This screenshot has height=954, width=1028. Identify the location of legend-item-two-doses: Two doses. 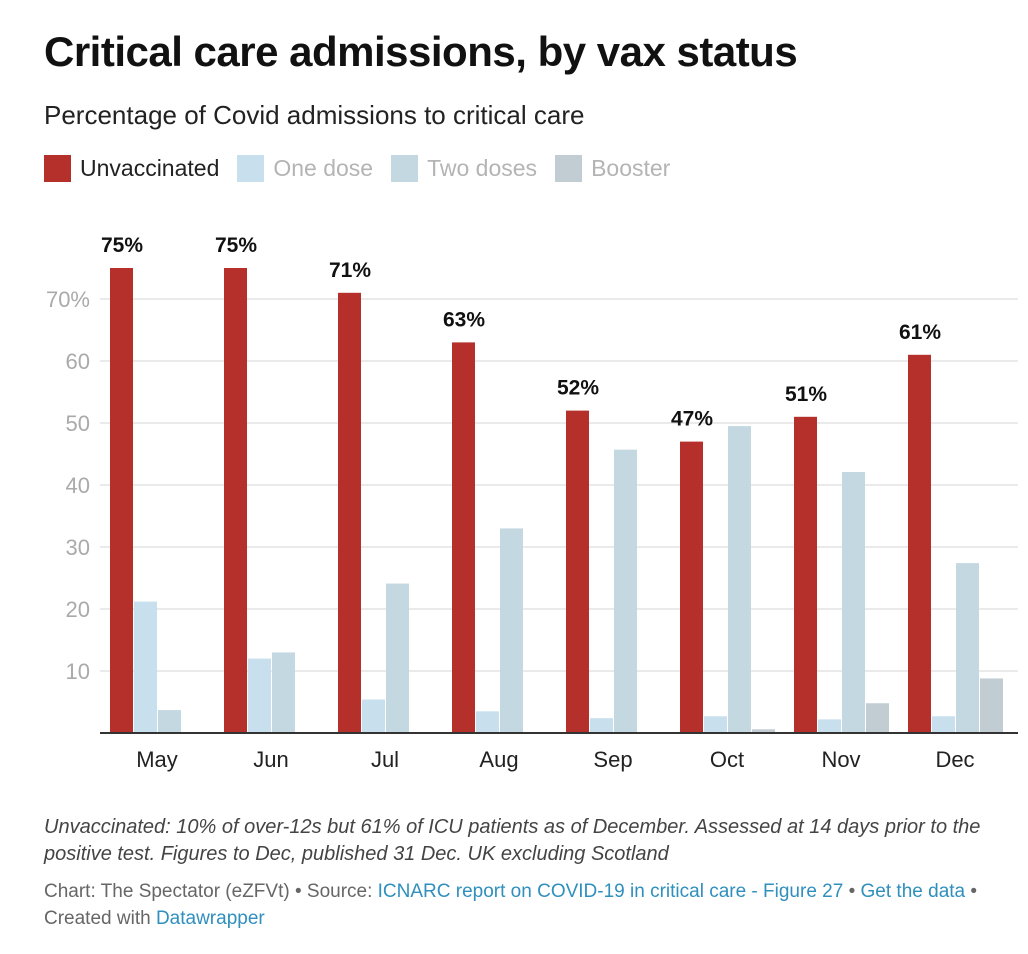
(464, 168).